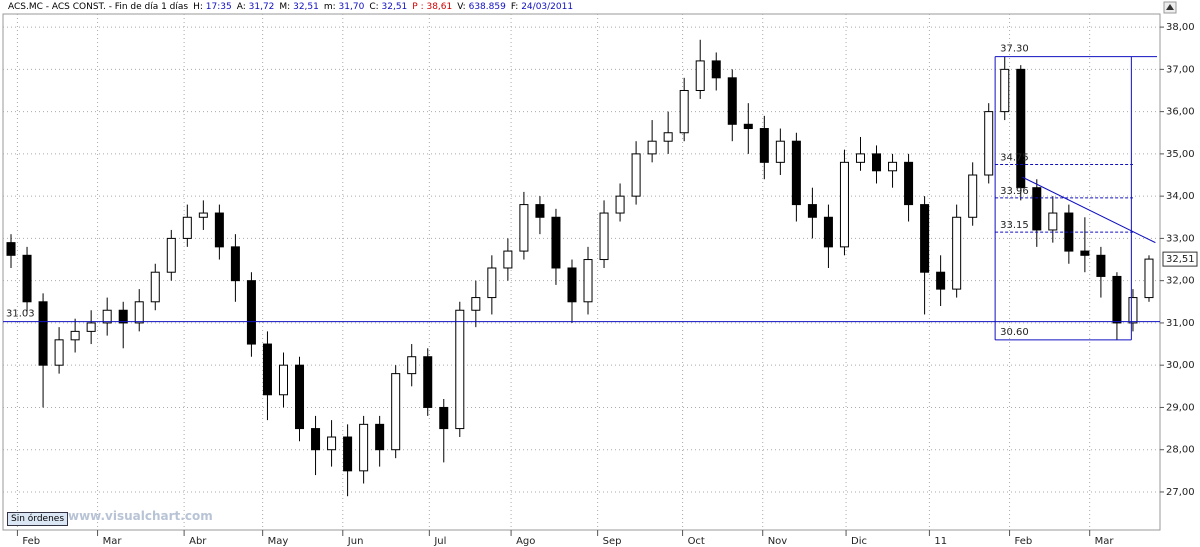 This screenshot has height=547, width=1200. What do you see at coordinates (439, 541) in the screenshot?
I see `x-tick-label: Jul` at bounding box center [439, 541].